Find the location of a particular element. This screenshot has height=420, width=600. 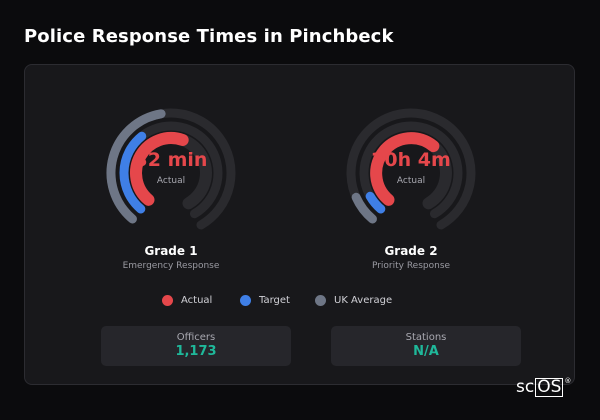

stat-card-officers: Officers 1,173 is located at coordinates (196, 346).